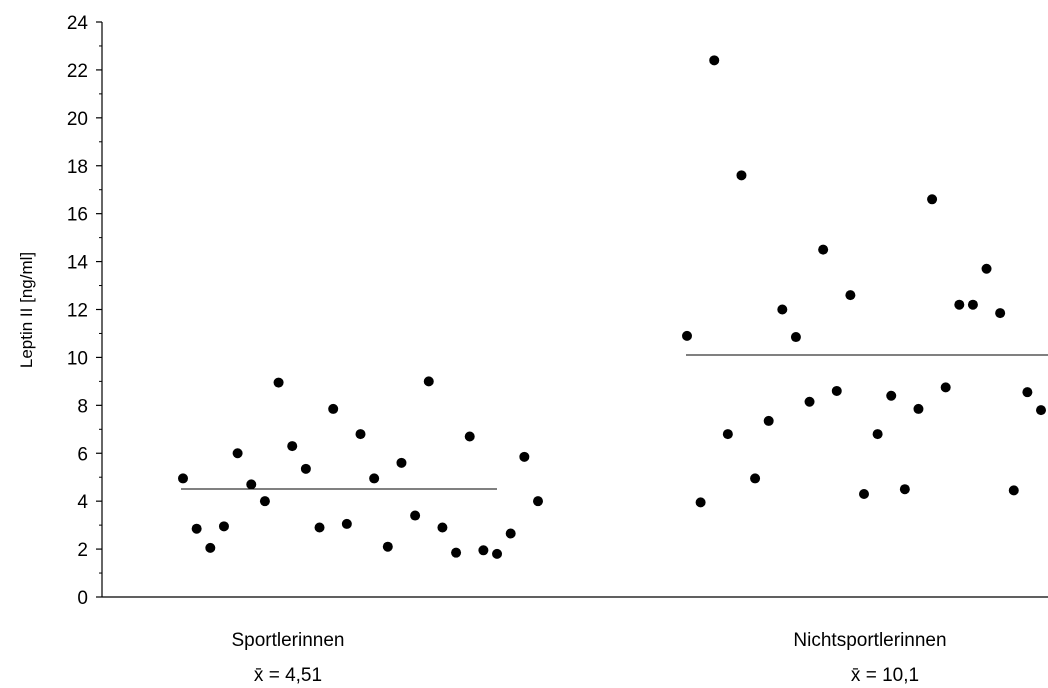 The width and height of the screenshot is (1048, 688). I want to click on y-tick-label: 2, so click(82, 550).